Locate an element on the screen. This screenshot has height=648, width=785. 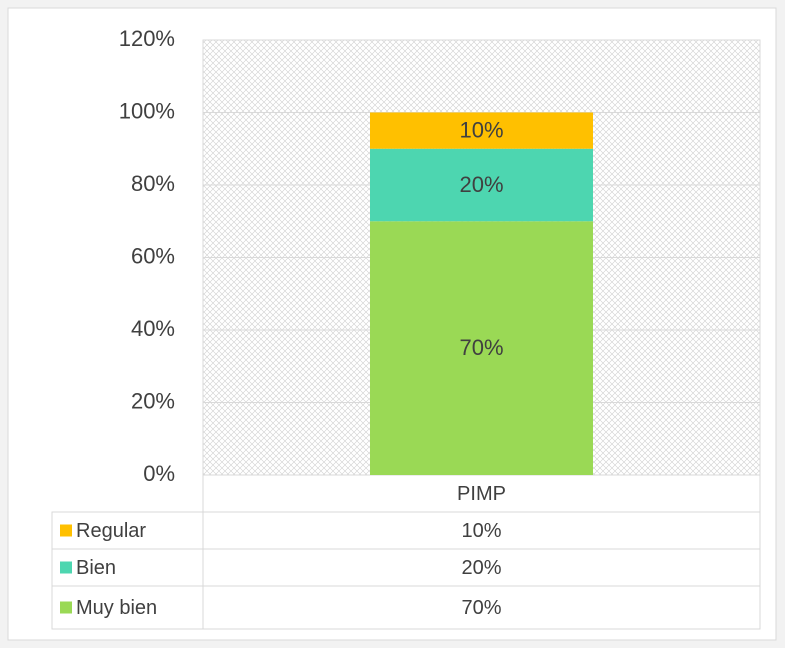
legend-label: Regular is located at coordinates (111, 531).